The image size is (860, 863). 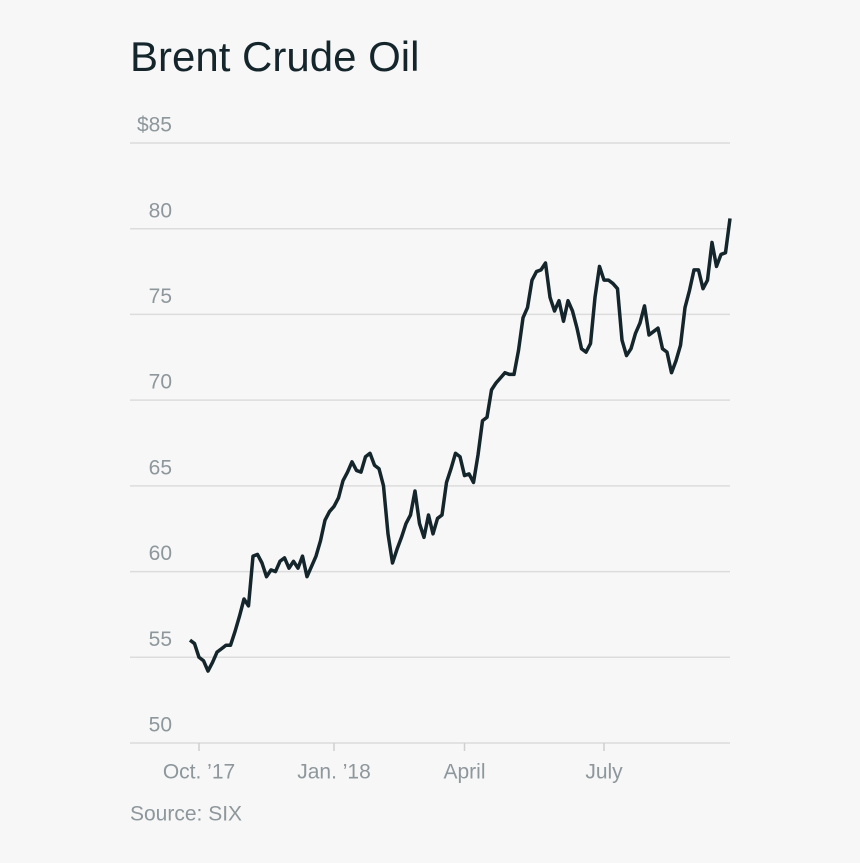 I want to click on x-tick-label: July, so click(x=604, y=772).